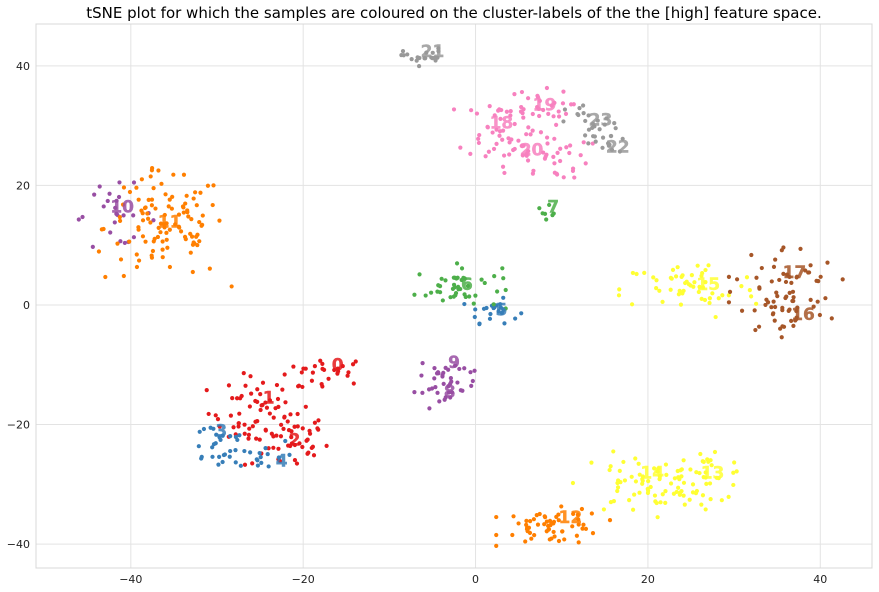 This screenshot has height=592, width=879. Describe the element at coordinates (585, 121) in the screenshot. I see `cluster-23-point` at that location.